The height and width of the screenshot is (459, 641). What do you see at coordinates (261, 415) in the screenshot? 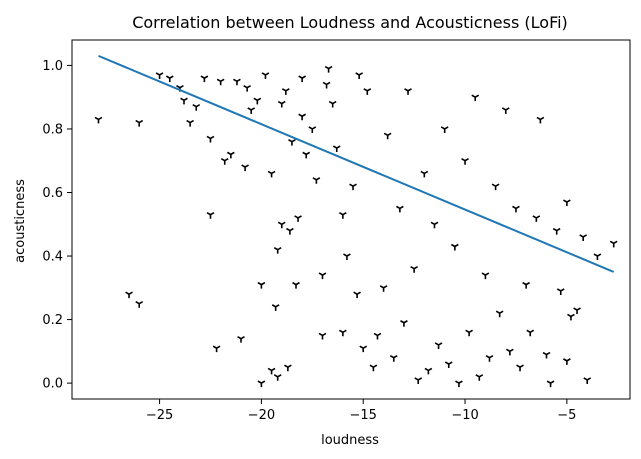
I see `x-tick-label: −20` at bounding box center [261, 415].